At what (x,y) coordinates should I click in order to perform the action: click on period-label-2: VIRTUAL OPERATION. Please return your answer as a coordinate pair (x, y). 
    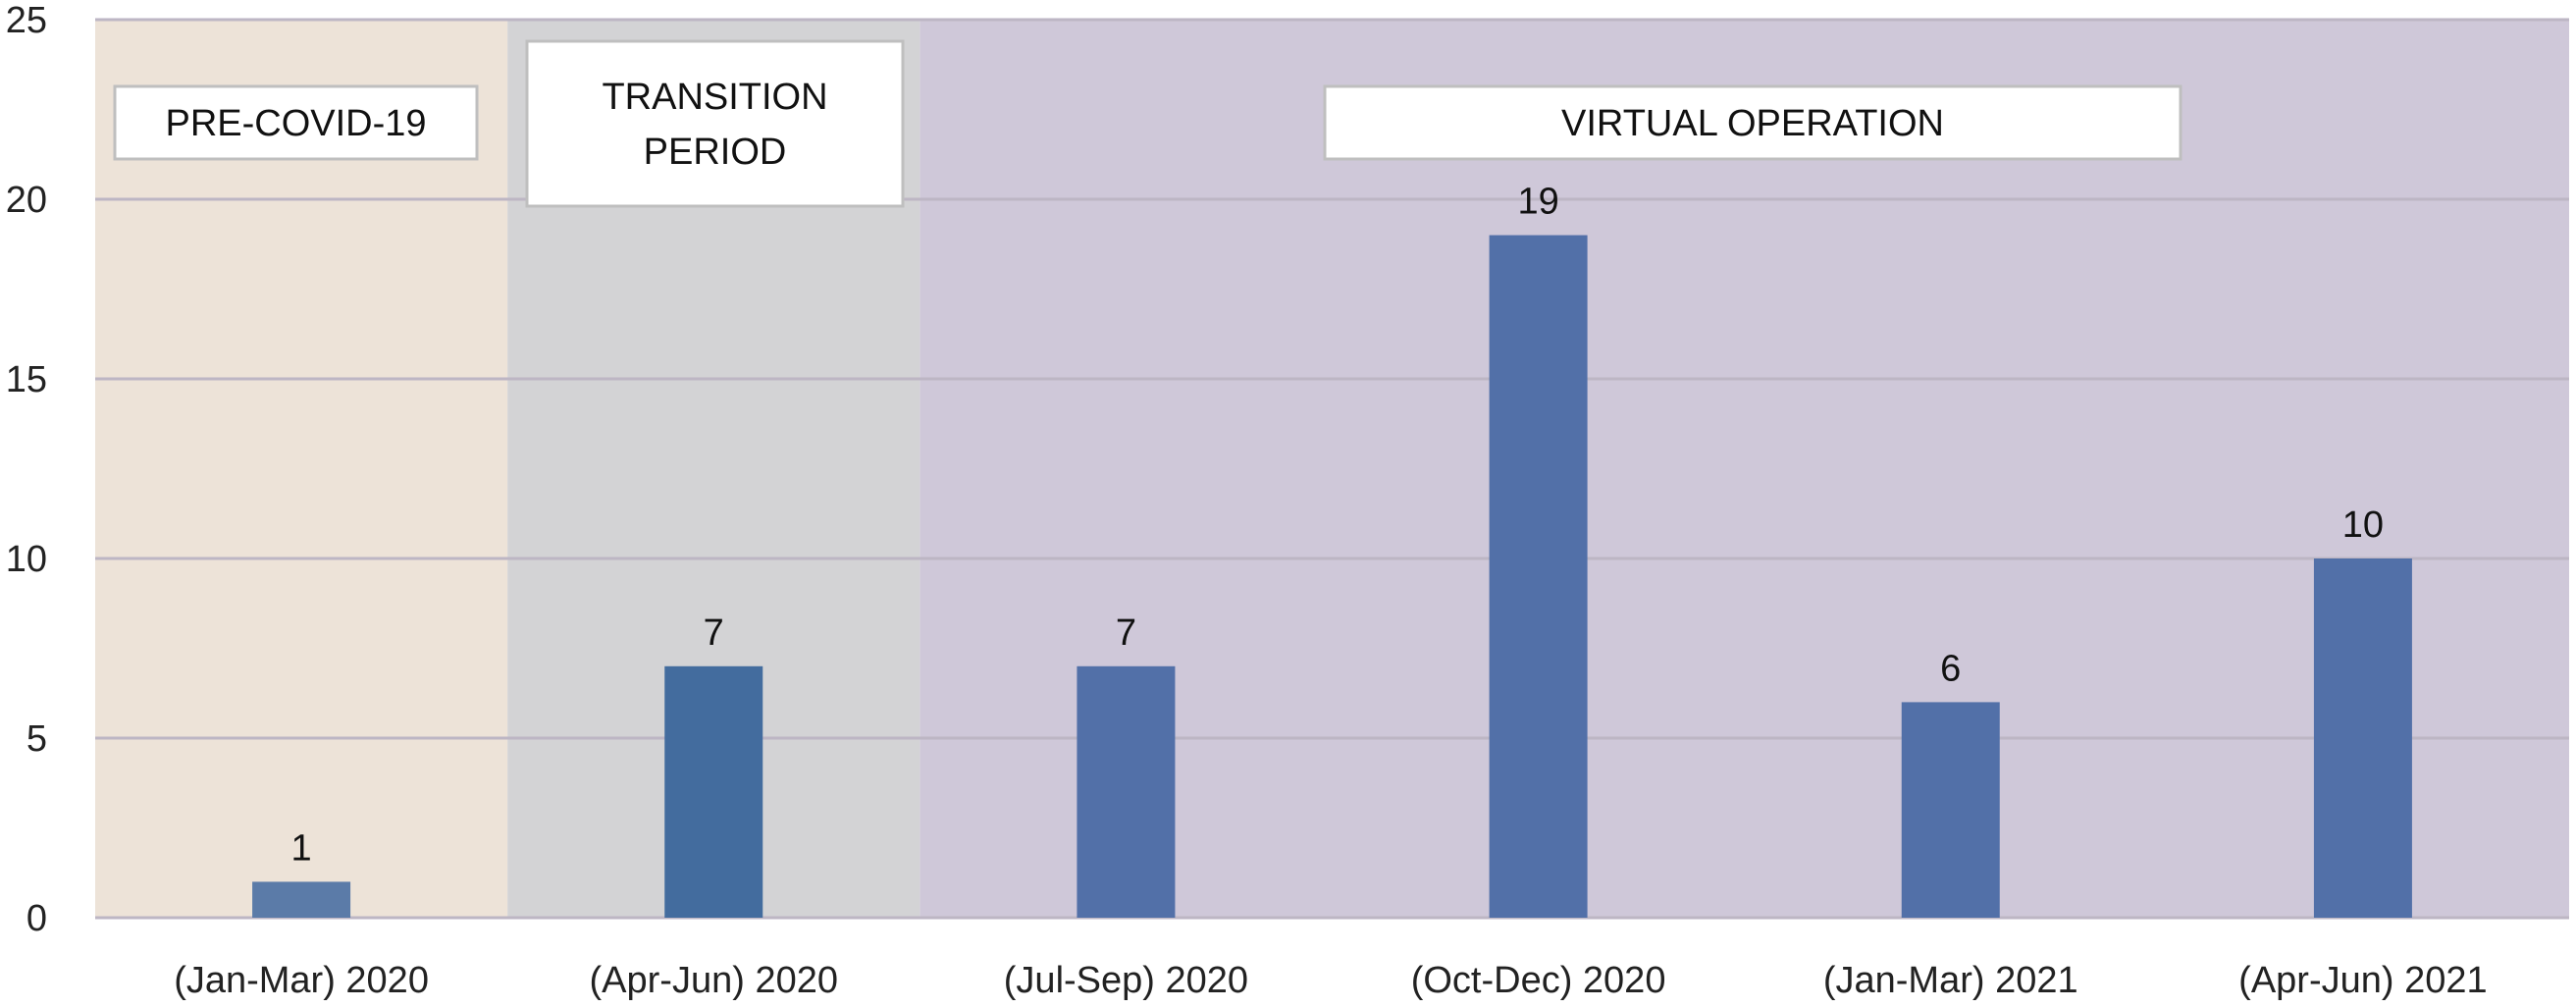
    Looking at the image, I should click on (1752, 122).